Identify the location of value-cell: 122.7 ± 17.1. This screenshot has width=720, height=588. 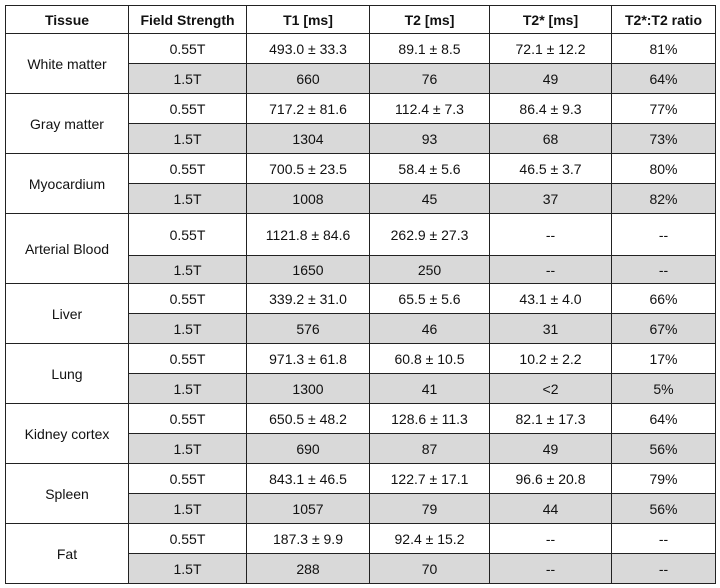
(429, 478).